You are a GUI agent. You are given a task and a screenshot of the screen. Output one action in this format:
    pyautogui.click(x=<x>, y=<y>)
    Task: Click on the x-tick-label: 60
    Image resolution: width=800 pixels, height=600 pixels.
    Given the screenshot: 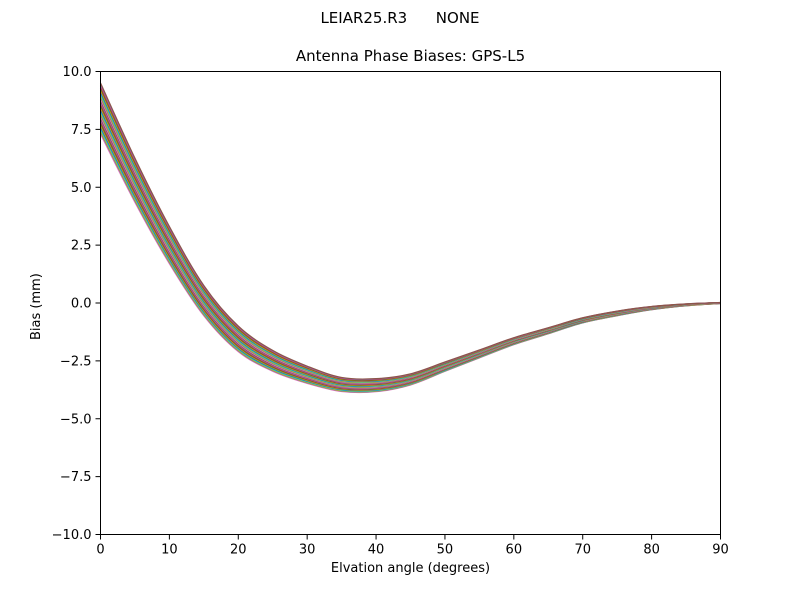 What is the action you would take?
    pyautogui.click(x=514, y=550)
    